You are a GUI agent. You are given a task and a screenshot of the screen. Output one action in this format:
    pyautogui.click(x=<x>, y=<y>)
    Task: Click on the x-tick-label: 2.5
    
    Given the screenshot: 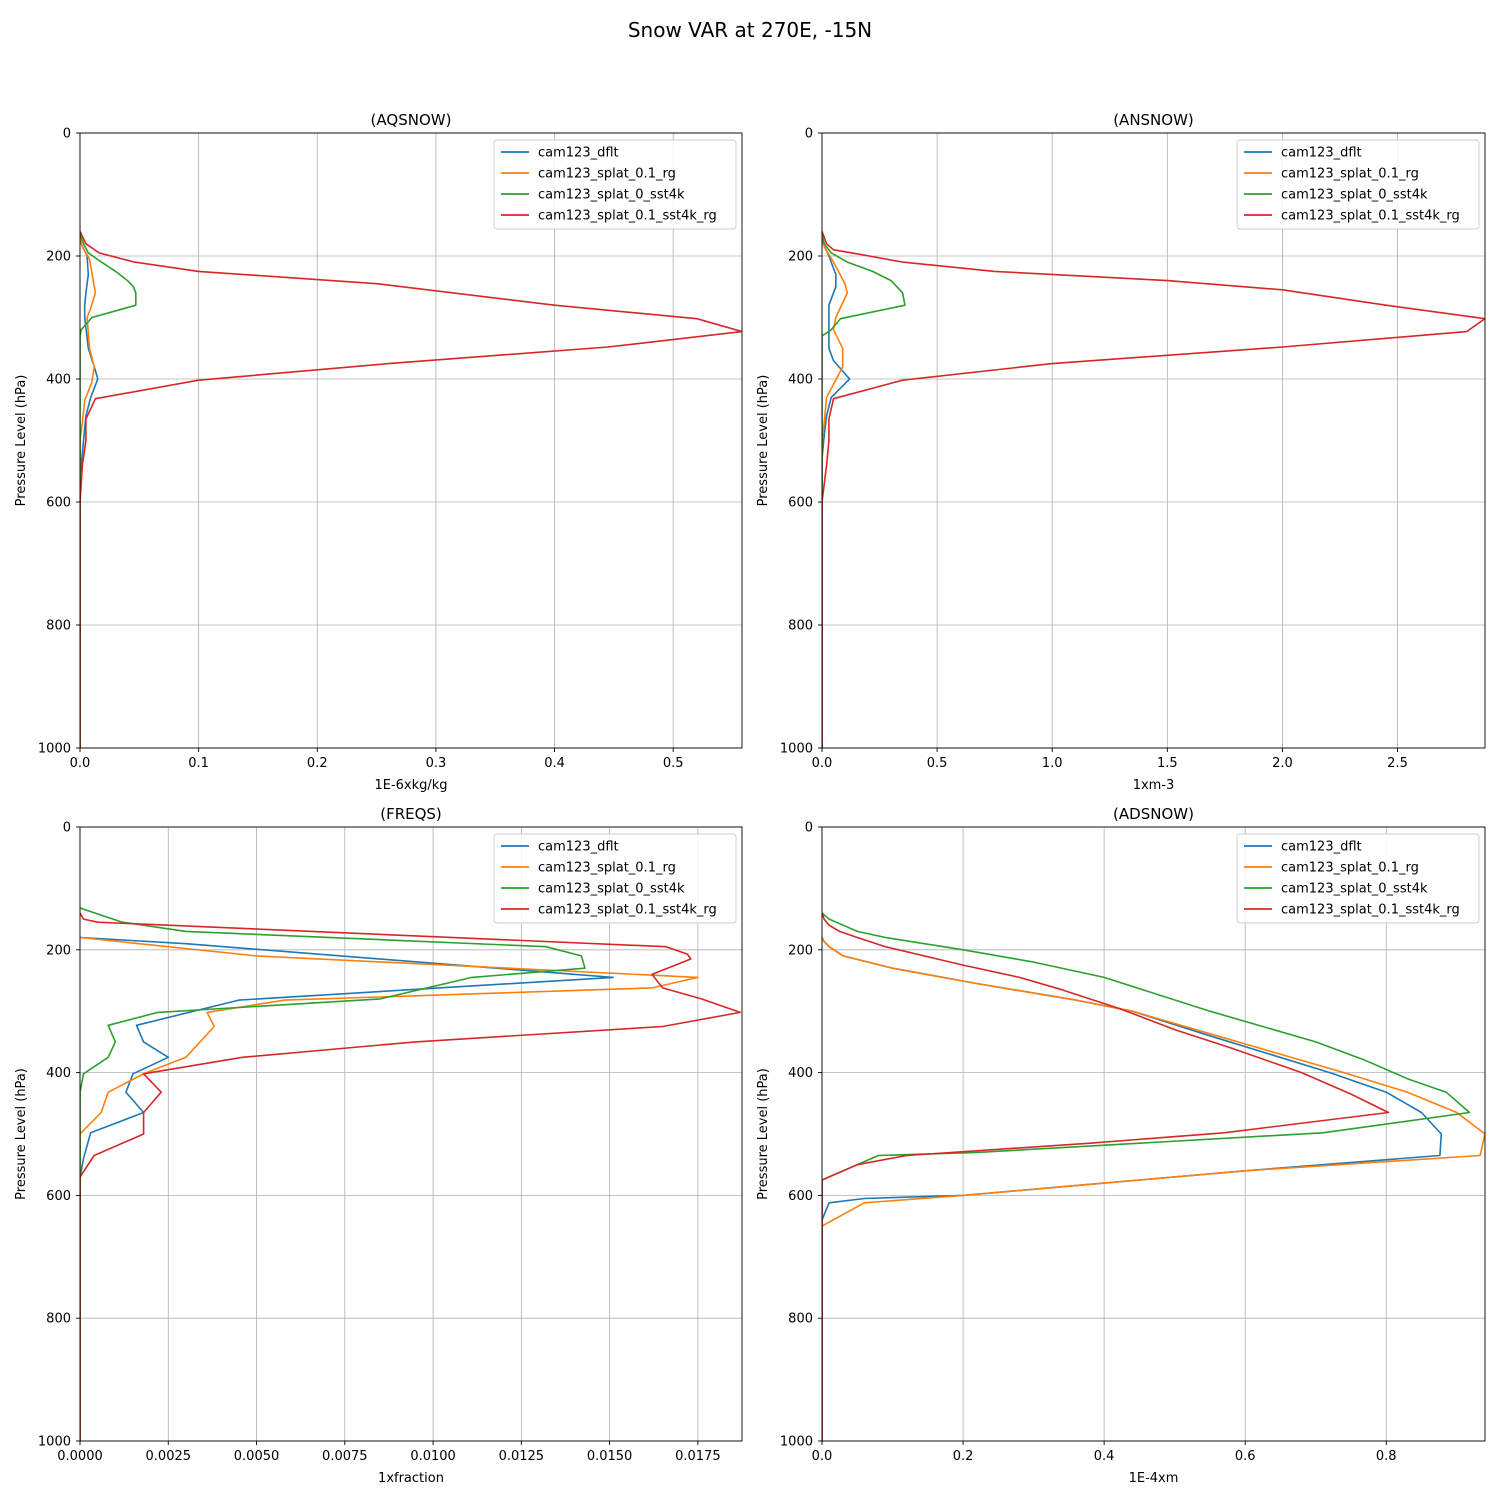 What is the action you would take?
    pyautogui.click(x=1397, y=763)
    